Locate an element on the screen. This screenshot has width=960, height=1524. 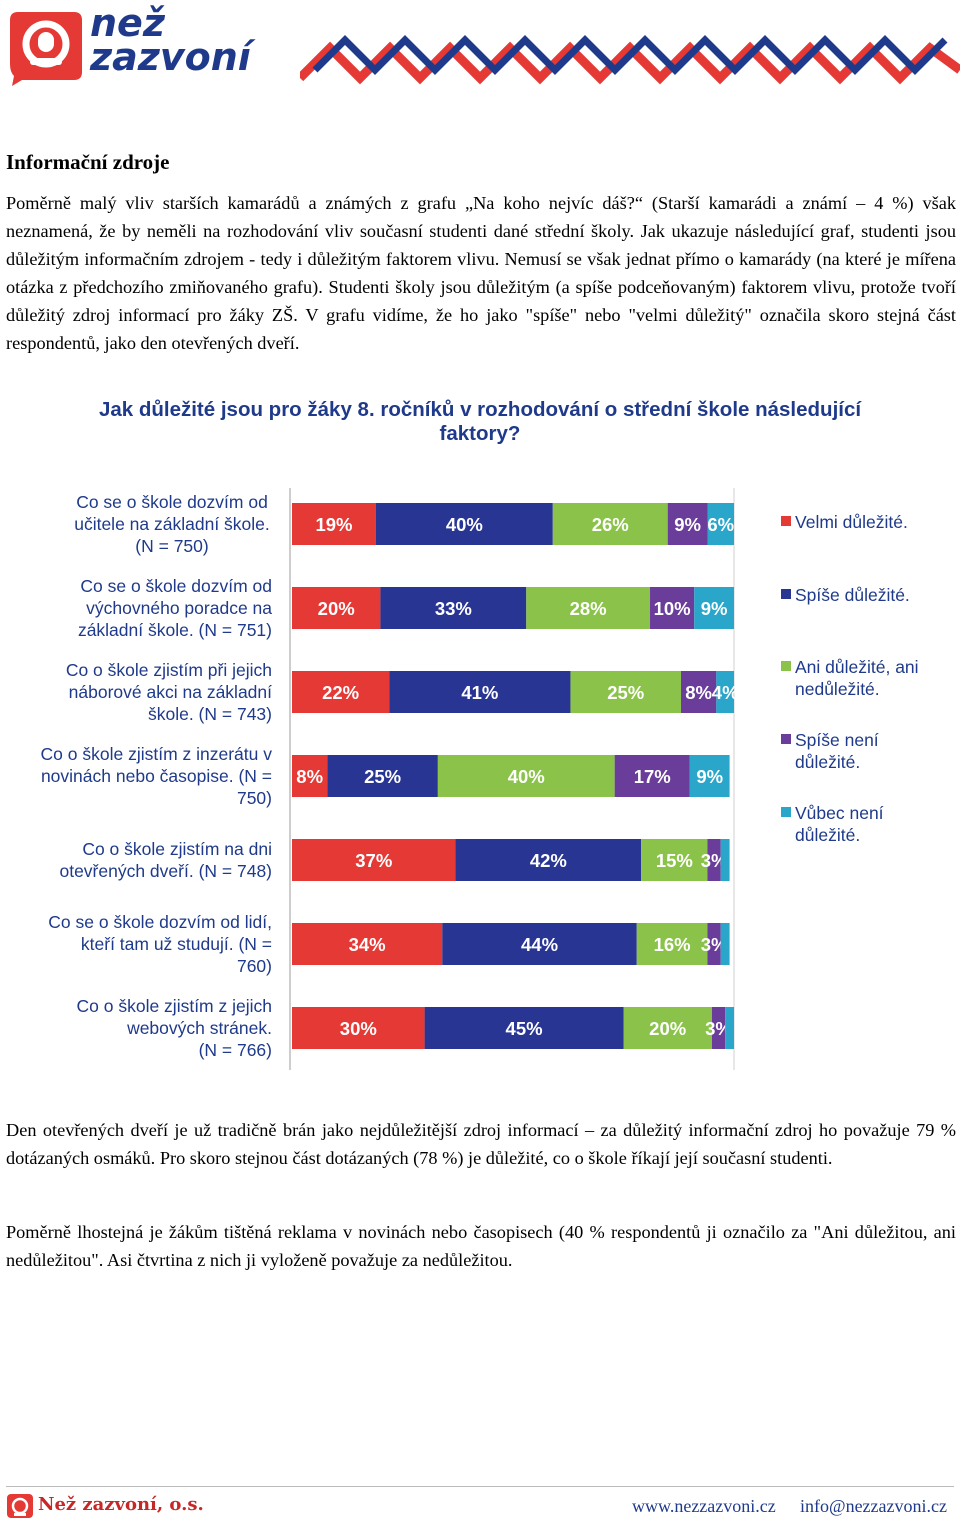
legend-entry: Spíše důležité. is located at coordinates (852, 595).